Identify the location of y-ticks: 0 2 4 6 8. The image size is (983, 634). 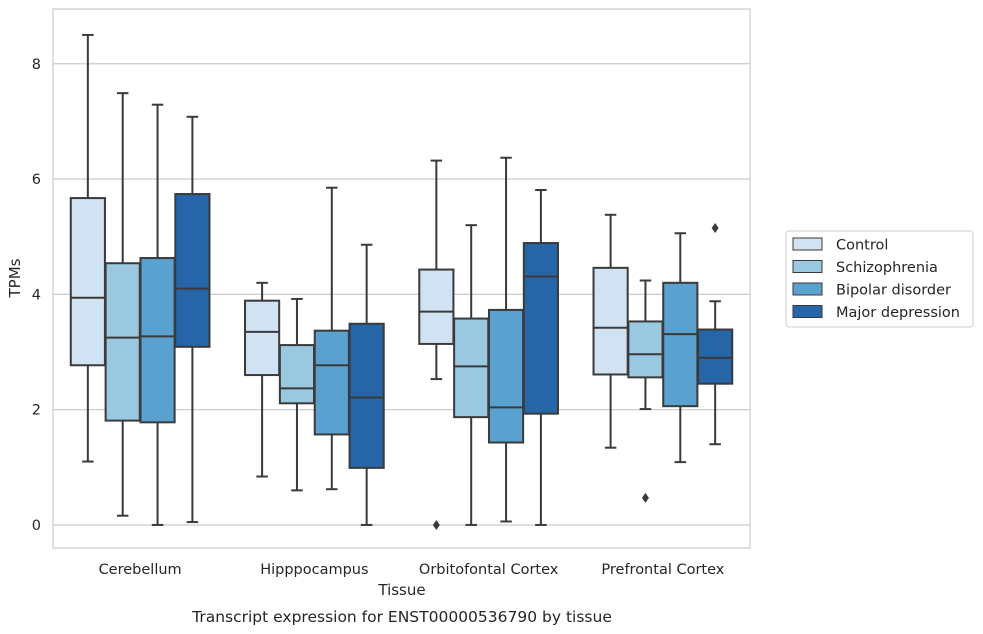
(36, 295).